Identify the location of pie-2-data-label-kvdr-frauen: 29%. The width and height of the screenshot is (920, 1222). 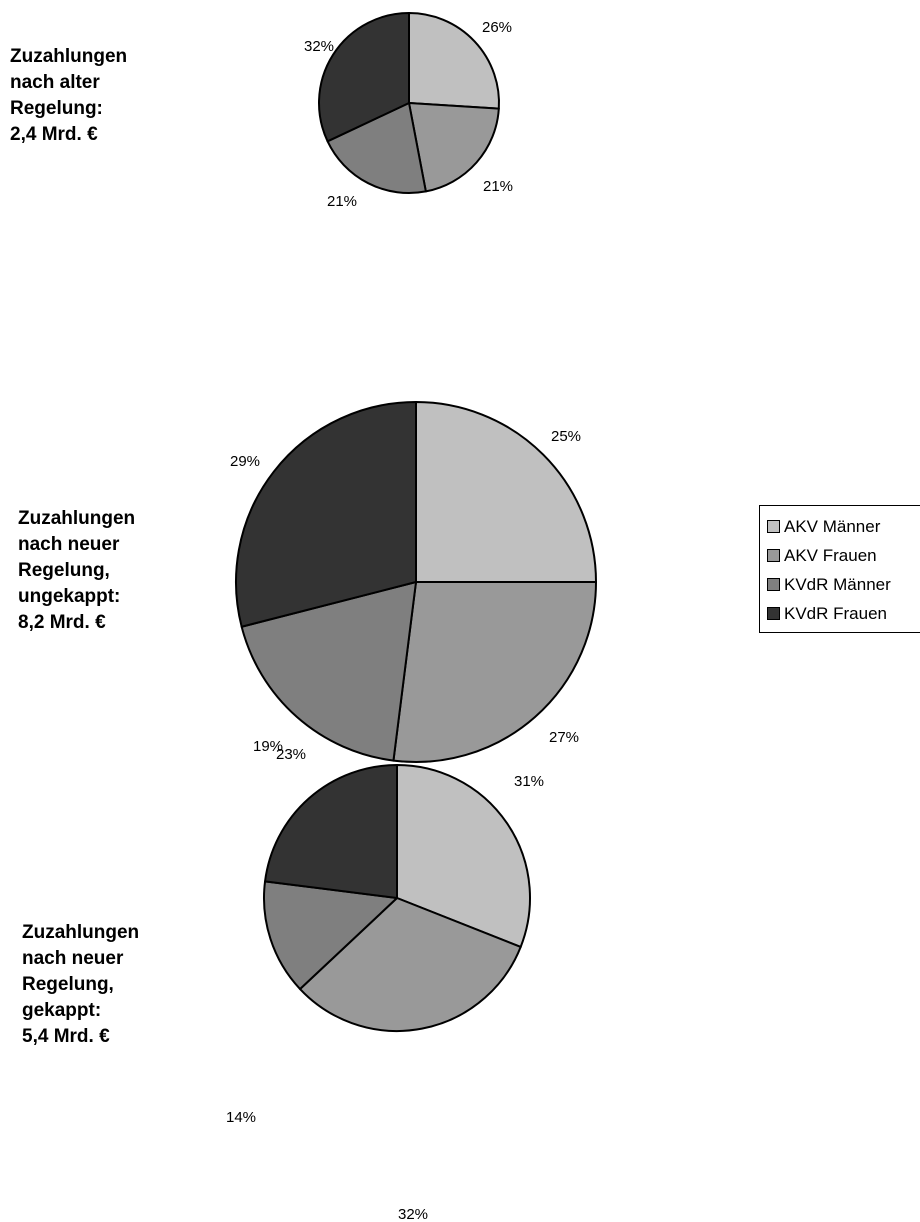
(245, 461).